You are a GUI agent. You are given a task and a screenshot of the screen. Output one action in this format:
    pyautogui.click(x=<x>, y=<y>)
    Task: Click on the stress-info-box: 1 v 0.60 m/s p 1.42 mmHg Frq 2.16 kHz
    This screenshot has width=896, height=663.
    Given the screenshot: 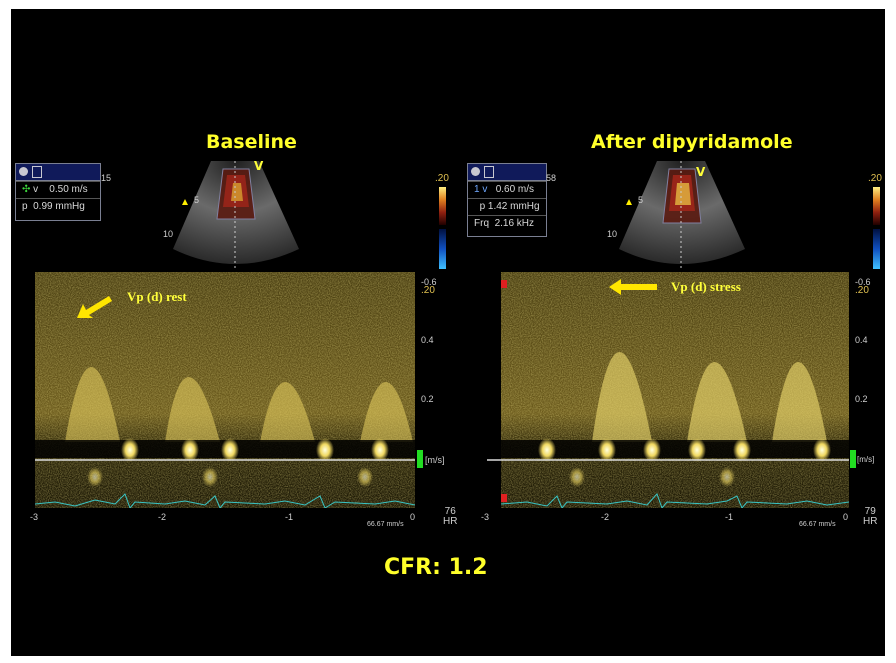 What is the action you would take?
    pyautogui.click(x=507, y=200)
    